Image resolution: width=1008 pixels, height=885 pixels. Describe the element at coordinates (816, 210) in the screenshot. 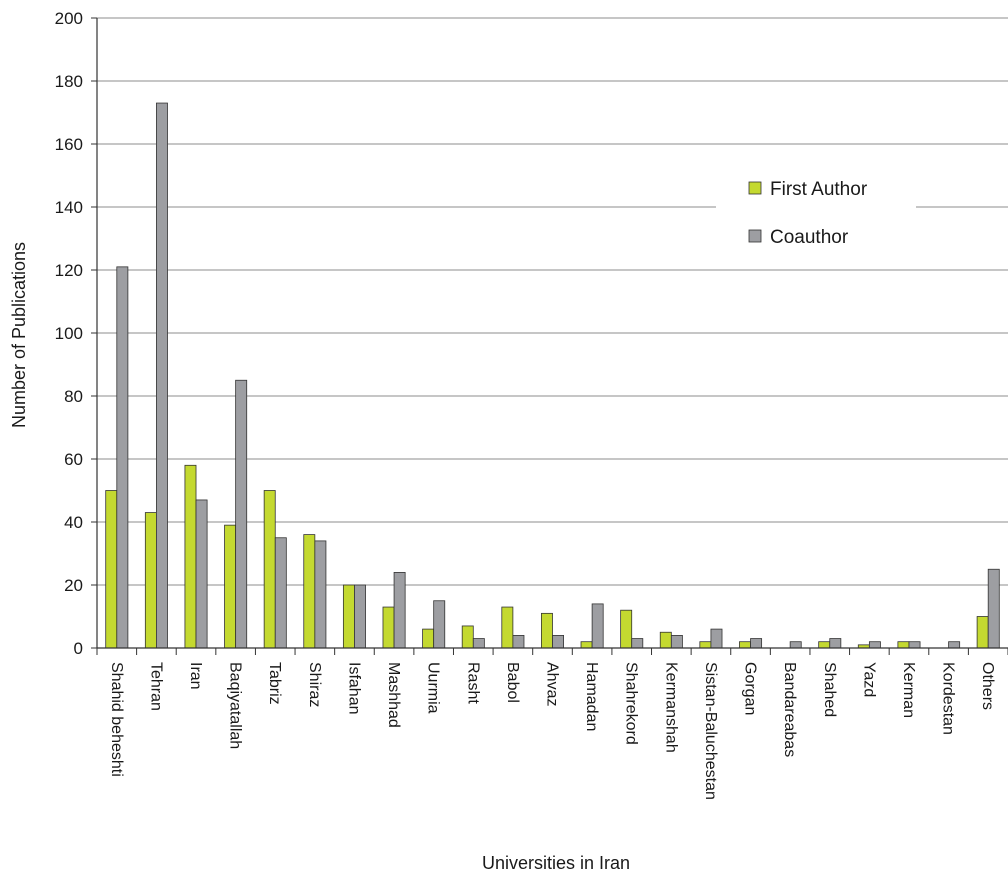

I see `legend: First Author Coauthor` at that location.